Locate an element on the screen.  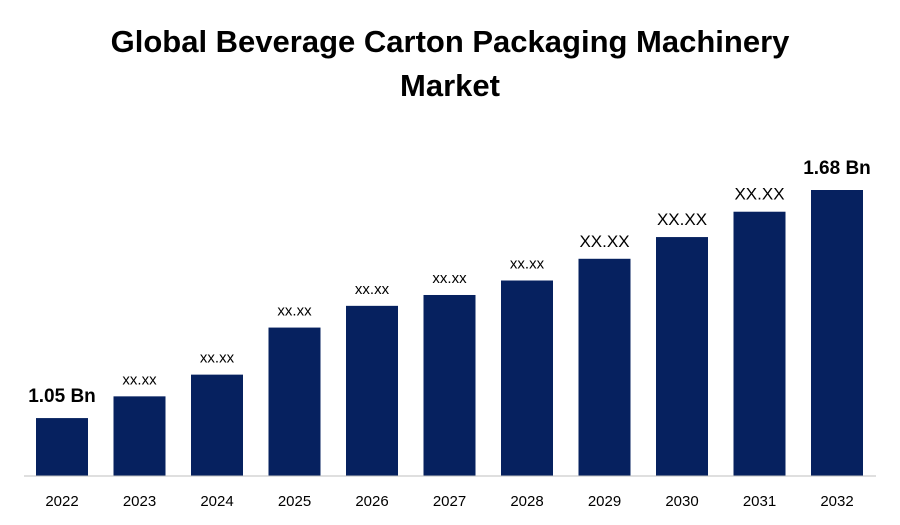
x-tick-label: 2023 is located at coordinates (139, 501).